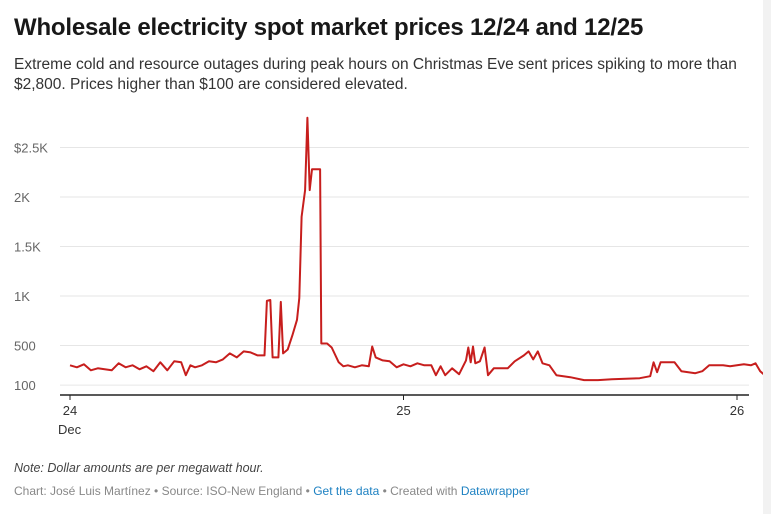  I want to click on get-data-link: Get the data, so click(346, 491).